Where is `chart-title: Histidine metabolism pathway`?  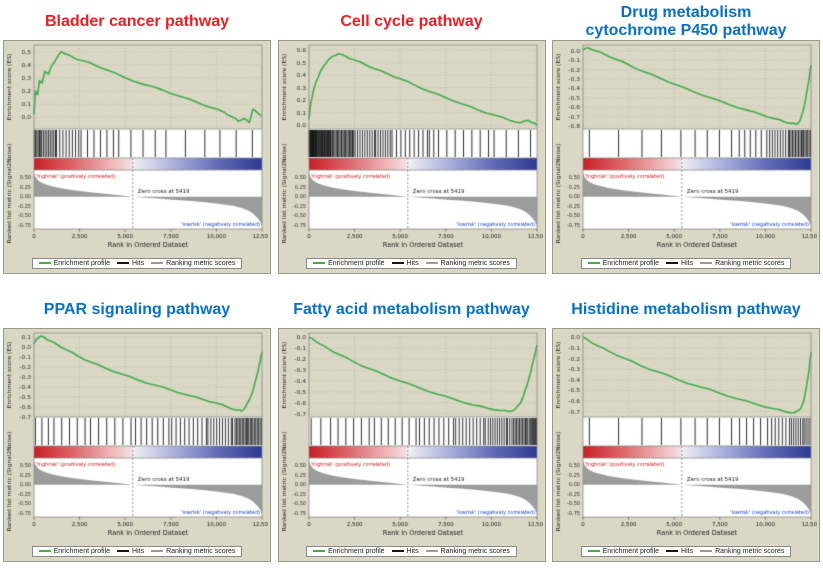 chart-title: Histidine metabolism pathway is located at coordinates (686, 309).